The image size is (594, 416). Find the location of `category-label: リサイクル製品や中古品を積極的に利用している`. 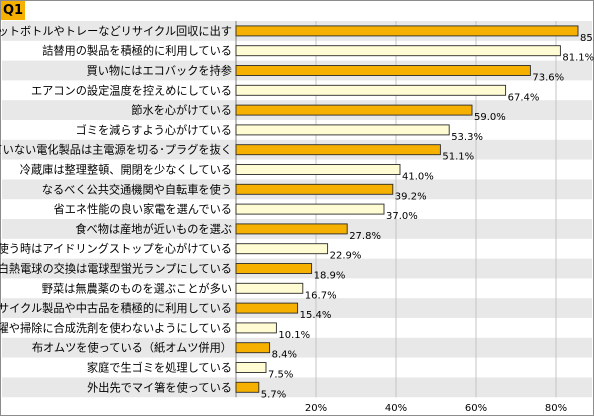

category-label: リサイクル製品や中古品を積極的に利用している is located at coordinates (116, 308).